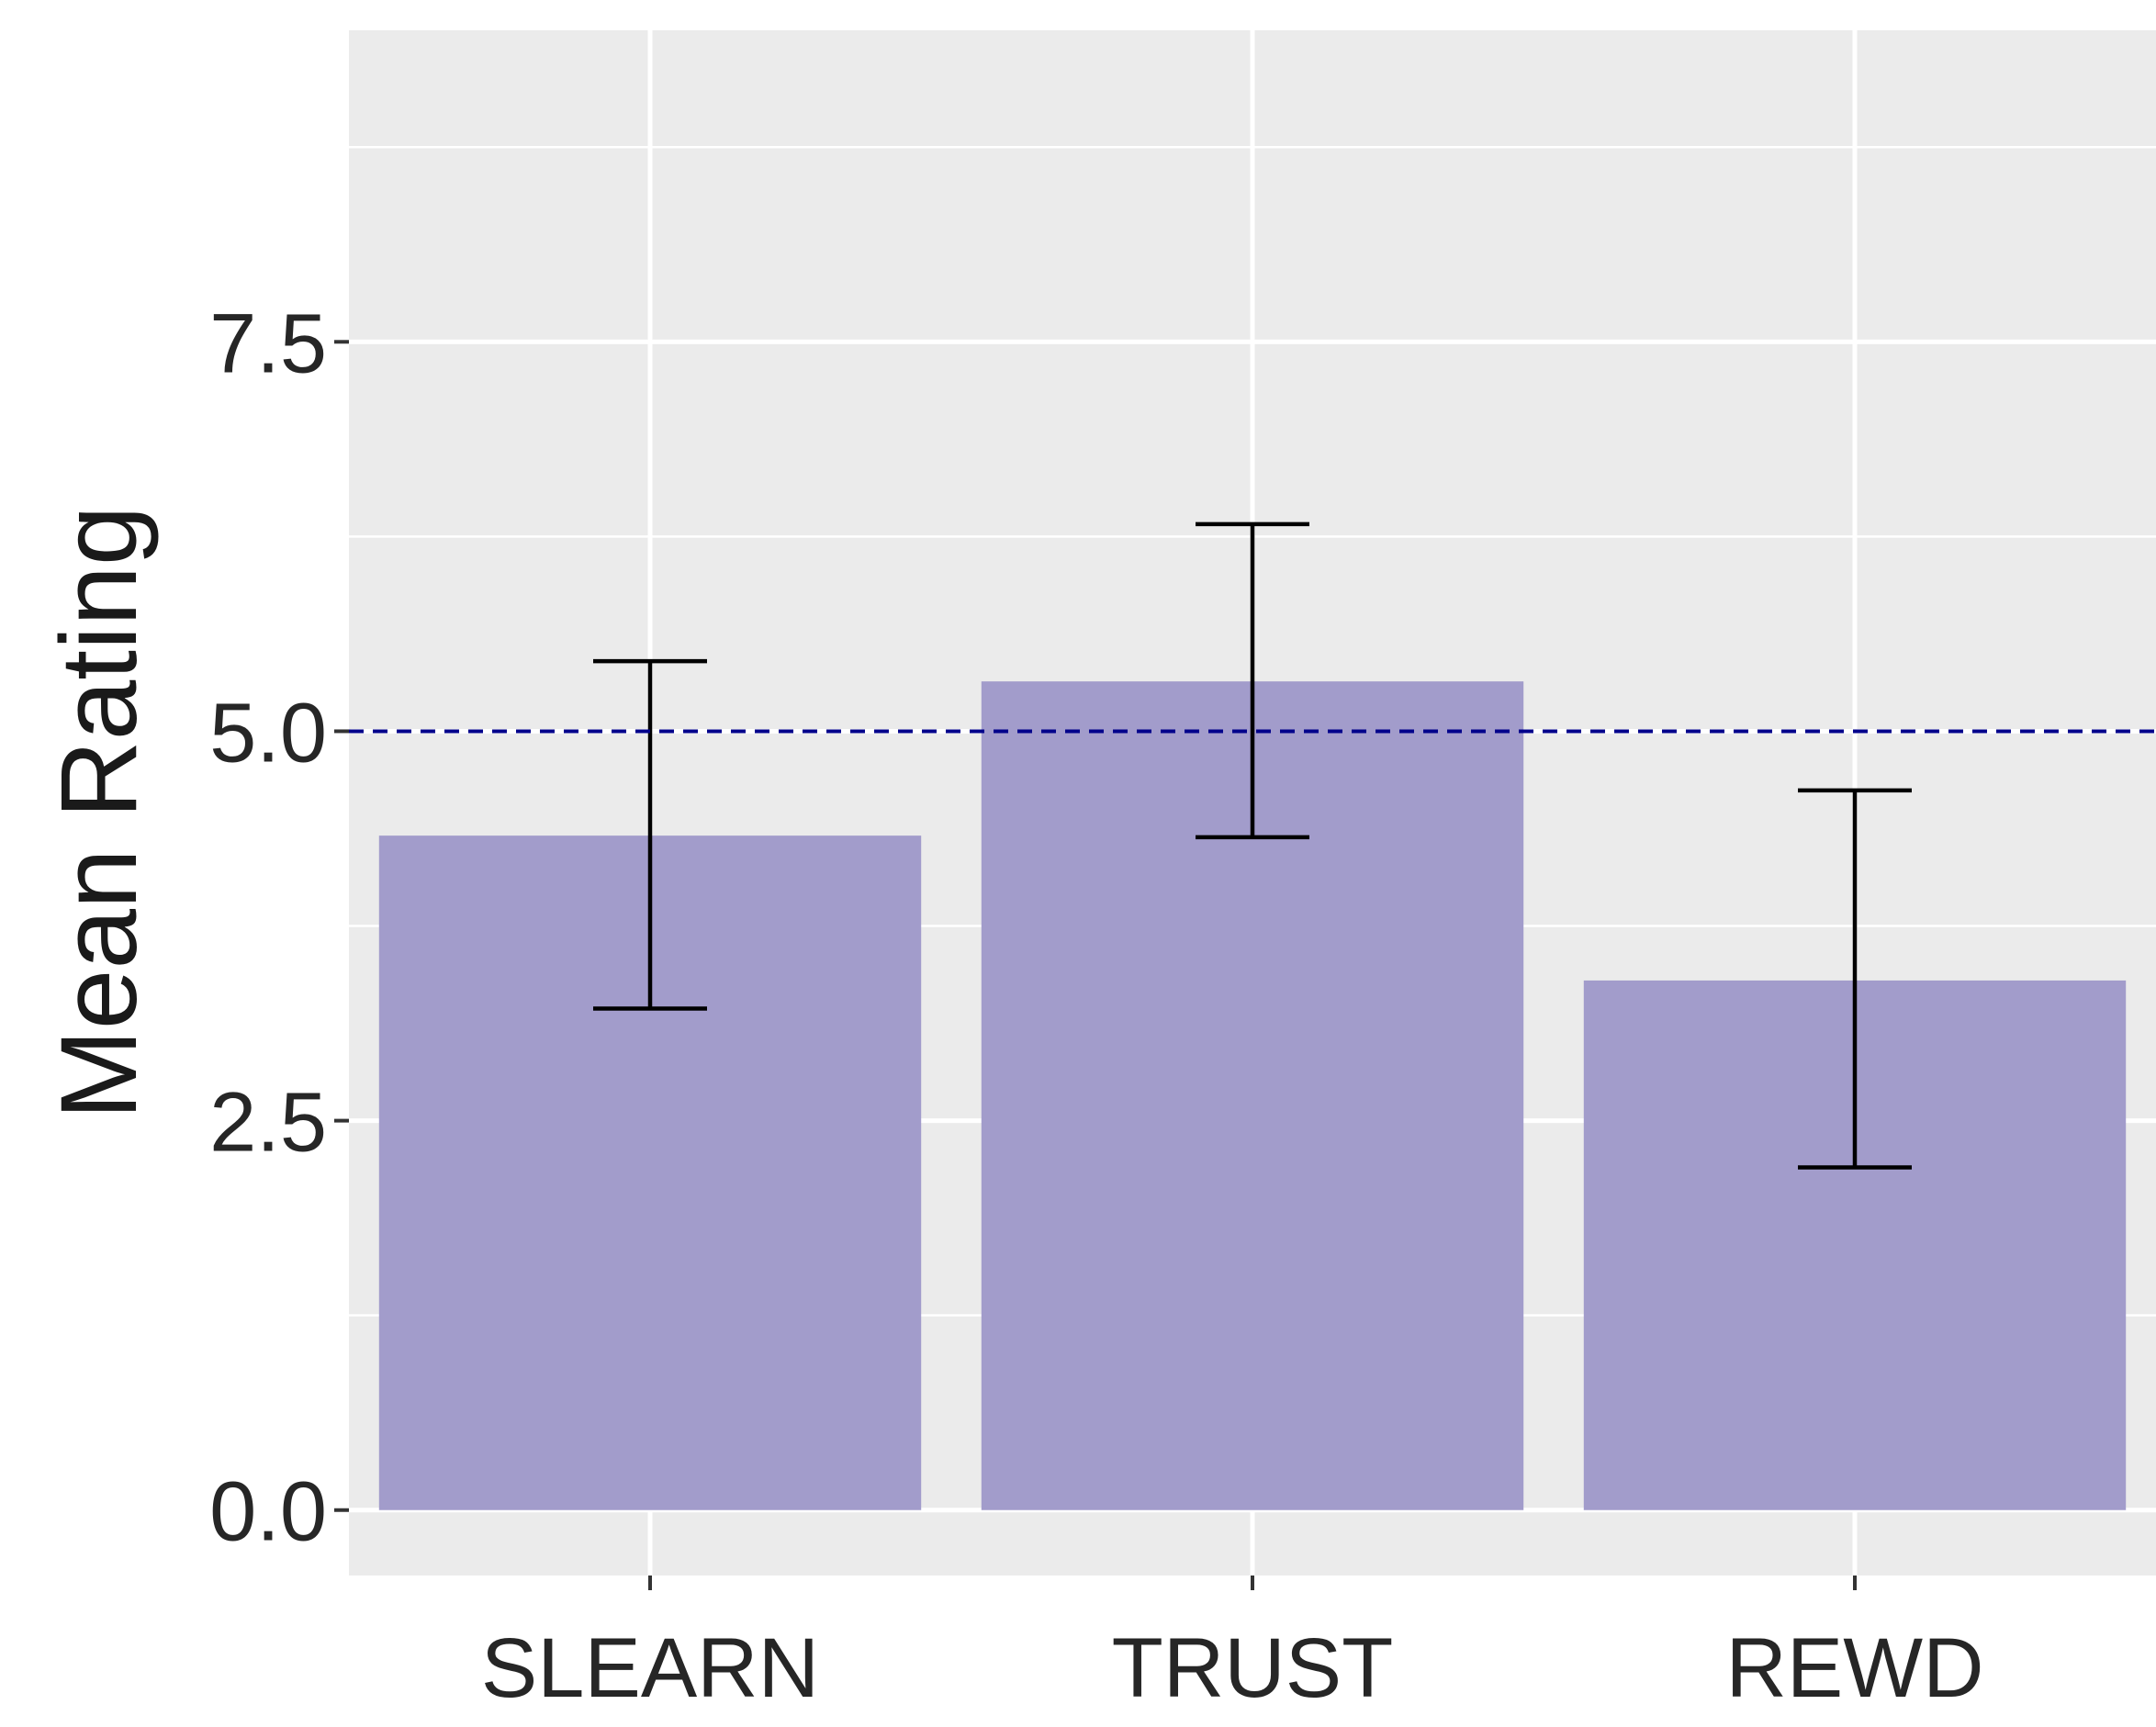  What do you see at coordinates (268, 732) in the screenshot?
I see `y-tick-label: 5.0` at bounding box center [268, 732].